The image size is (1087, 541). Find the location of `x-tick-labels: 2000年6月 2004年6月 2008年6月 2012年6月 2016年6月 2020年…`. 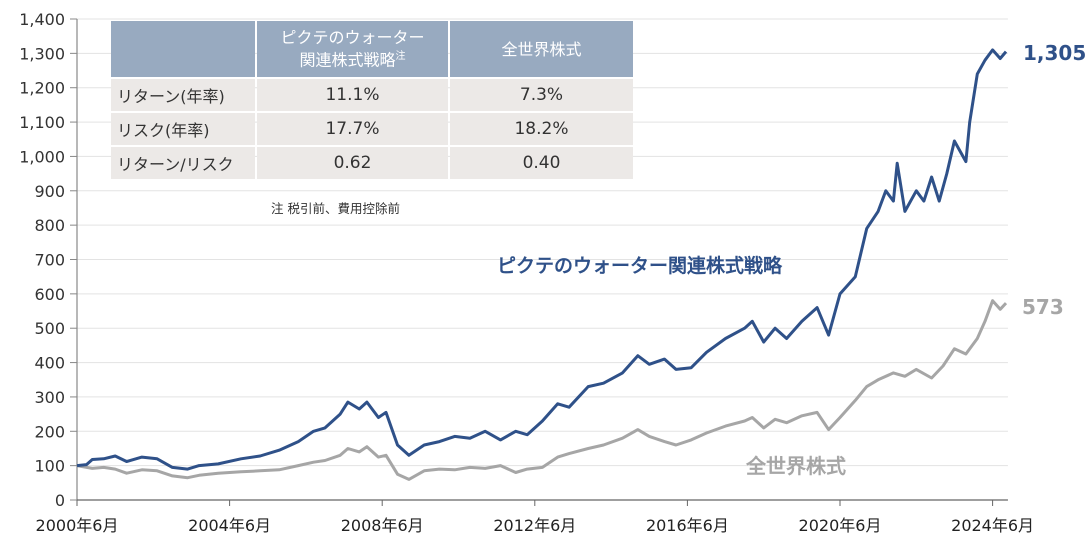

x-tick-labels: 2000年6月 2004年6月 2008年6月 2012年6月 2016年6月 2020年… is located at coordinates (535, 525).